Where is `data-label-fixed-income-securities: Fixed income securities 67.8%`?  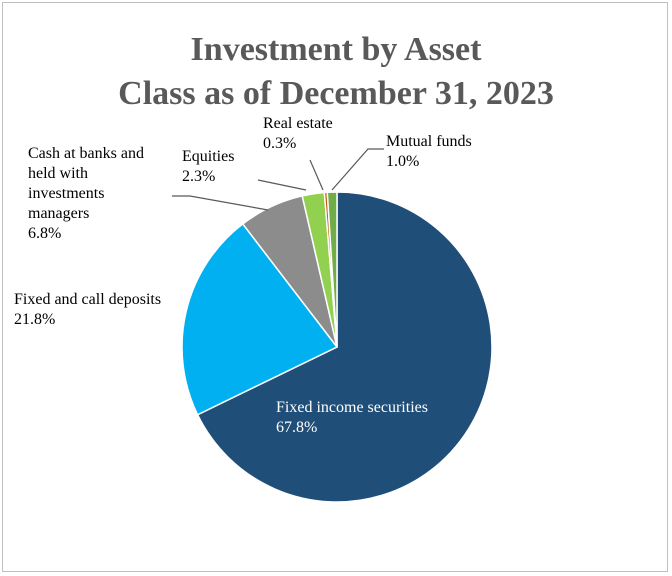
data-label-fixed-income-securities: Fixed income securities 67.8% is located at coordinates (352, 417).